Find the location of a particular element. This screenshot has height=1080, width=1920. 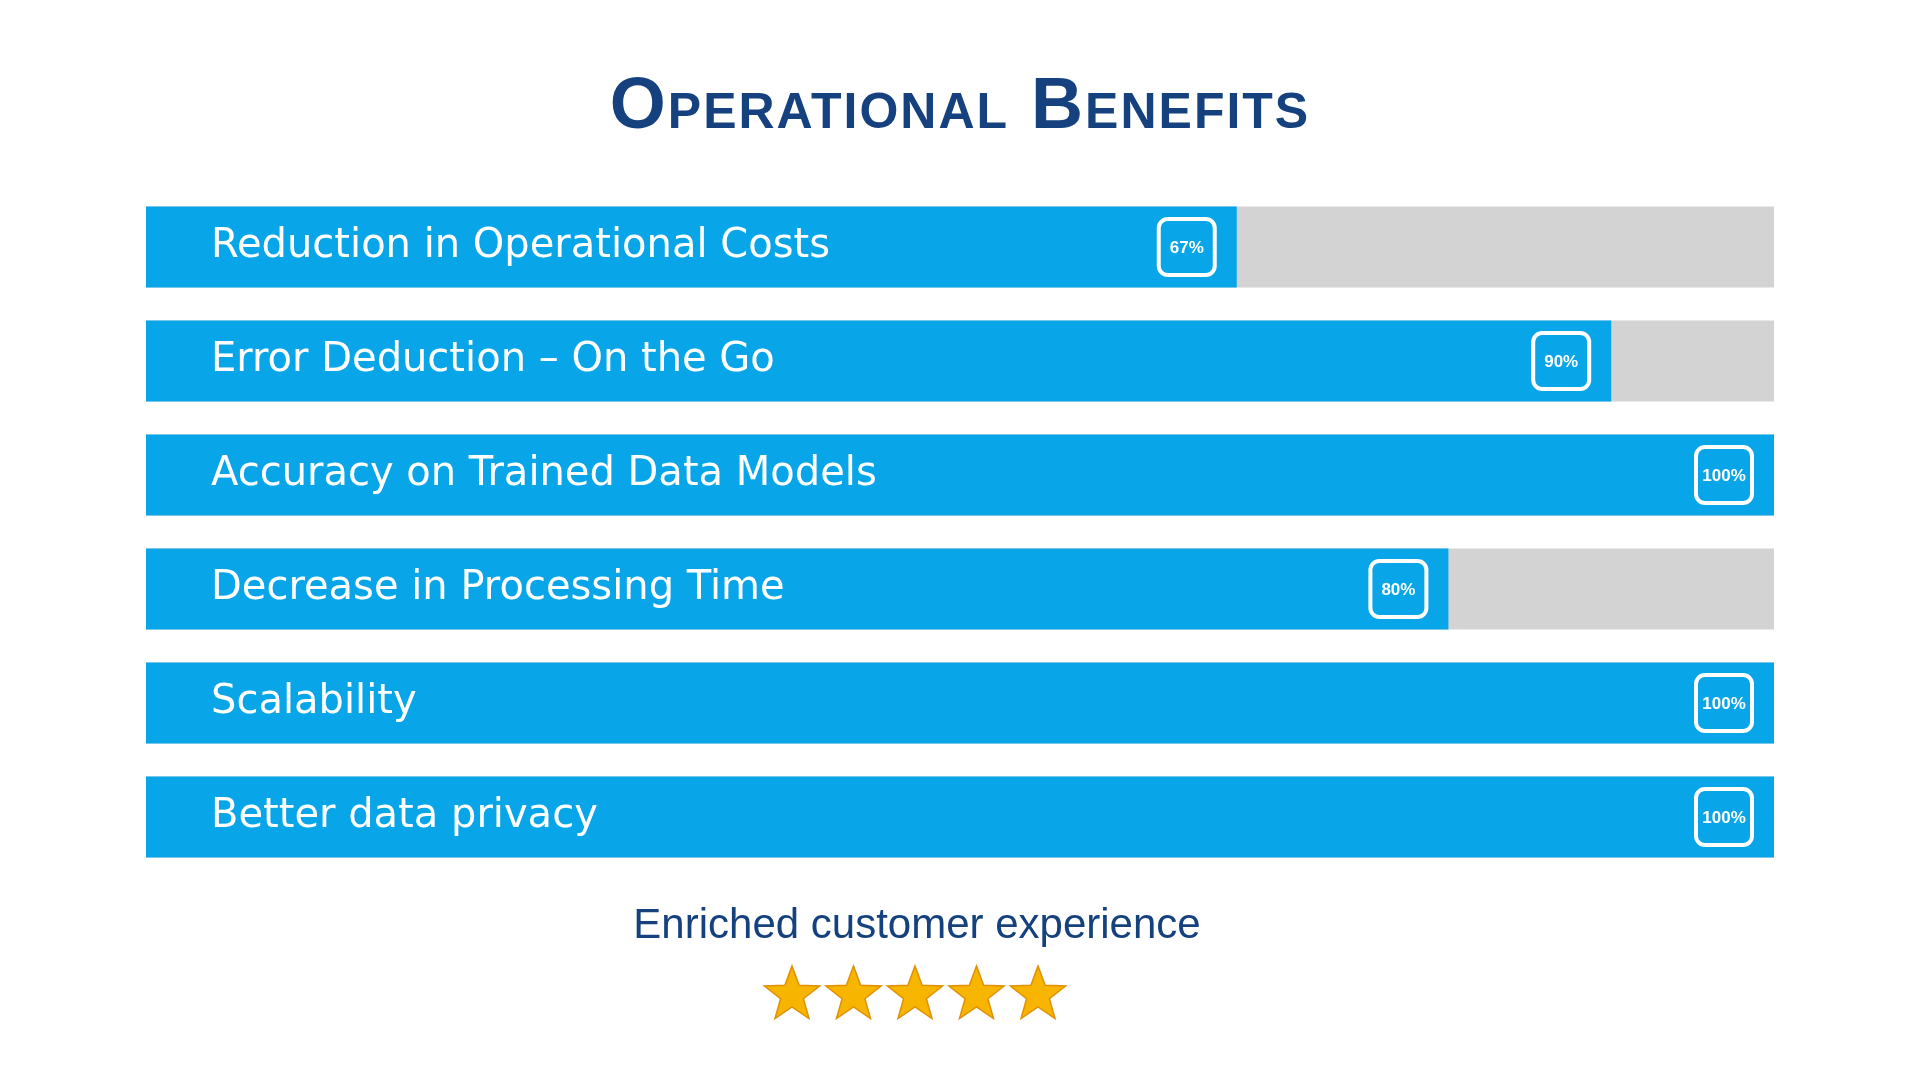

y-tick-label: Scalability is located at coordinates (314, 699).